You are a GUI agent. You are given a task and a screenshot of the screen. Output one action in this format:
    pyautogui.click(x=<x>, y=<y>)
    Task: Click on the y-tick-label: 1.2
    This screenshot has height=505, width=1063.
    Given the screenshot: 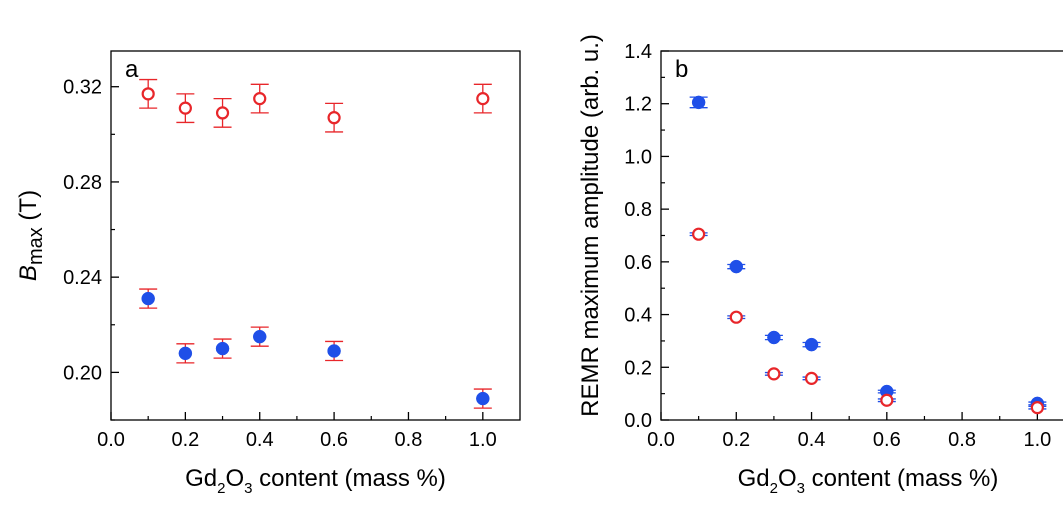 What is the action you would take?
    pyautogui.click(x=638, y=105)
    